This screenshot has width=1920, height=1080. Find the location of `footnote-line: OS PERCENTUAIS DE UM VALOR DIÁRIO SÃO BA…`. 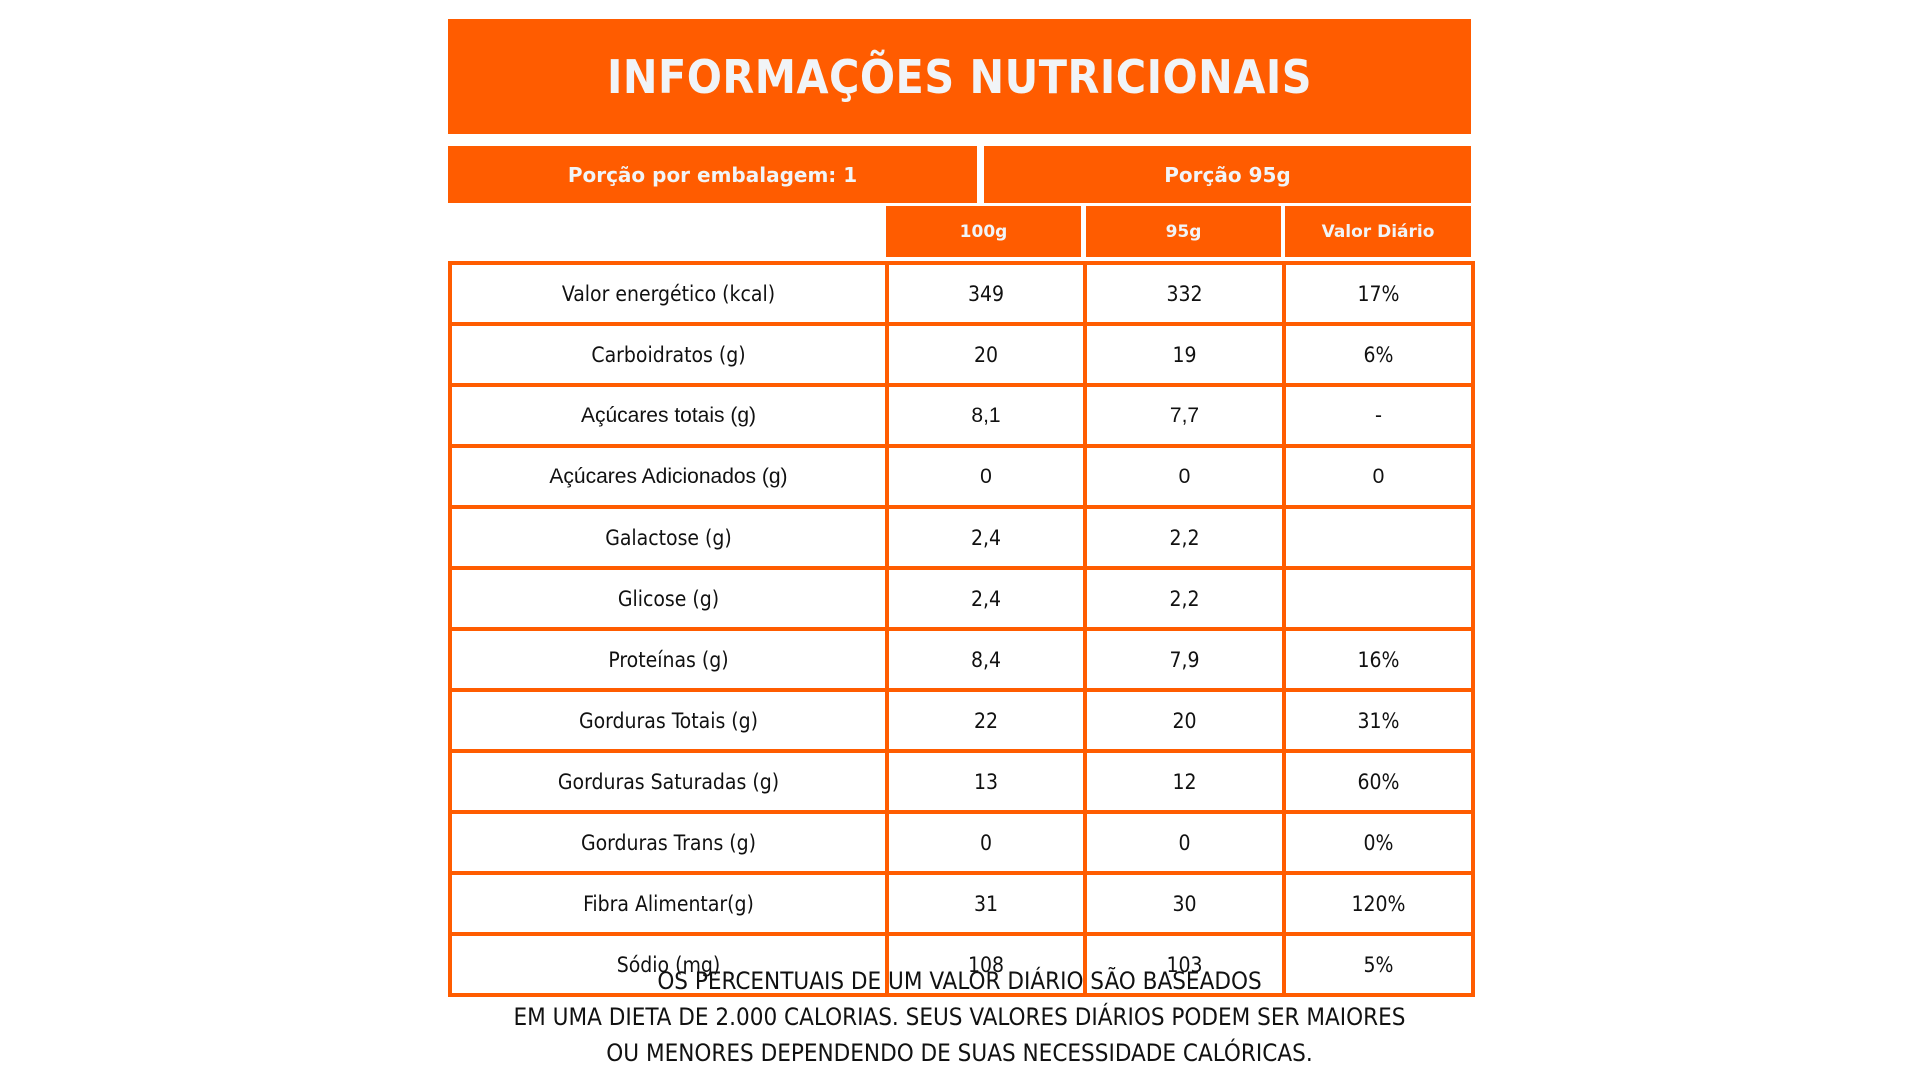

footnote-line: OS PERCENTUAIS DE UM VALOR DIÁRIO SÃO BA… is located at coordinates (959, 981).